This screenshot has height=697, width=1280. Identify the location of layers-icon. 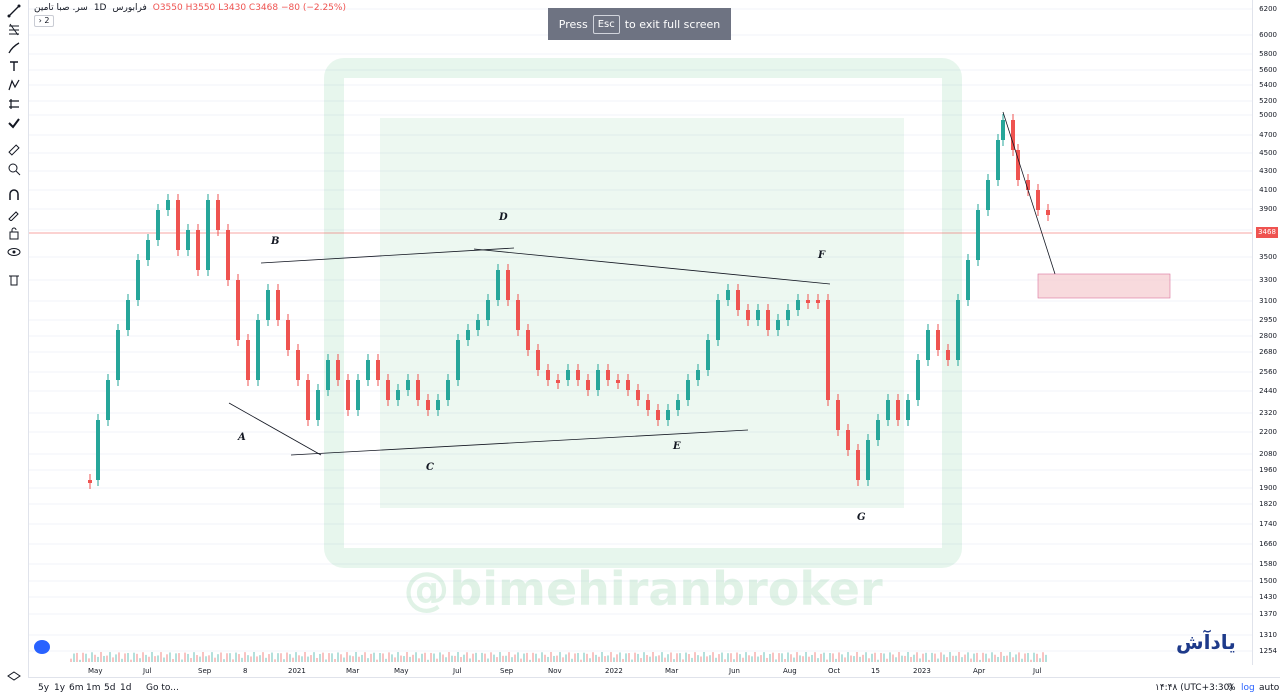
(14, 677).